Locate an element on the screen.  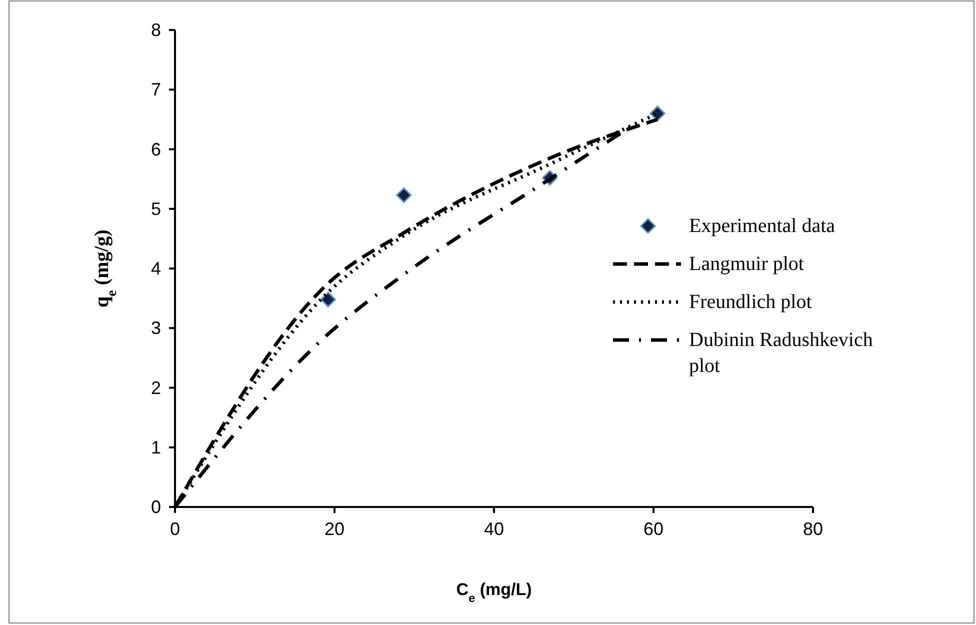
y-tick-label: 6 is located at coordinates (155, 149).